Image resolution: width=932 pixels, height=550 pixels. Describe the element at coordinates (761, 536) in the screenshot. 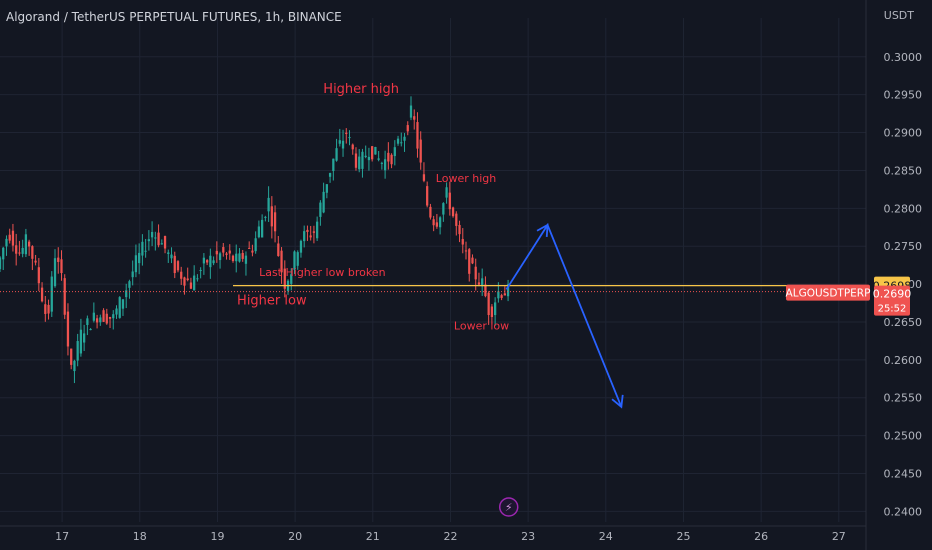

I see `x-tick-label: 26` at that location.